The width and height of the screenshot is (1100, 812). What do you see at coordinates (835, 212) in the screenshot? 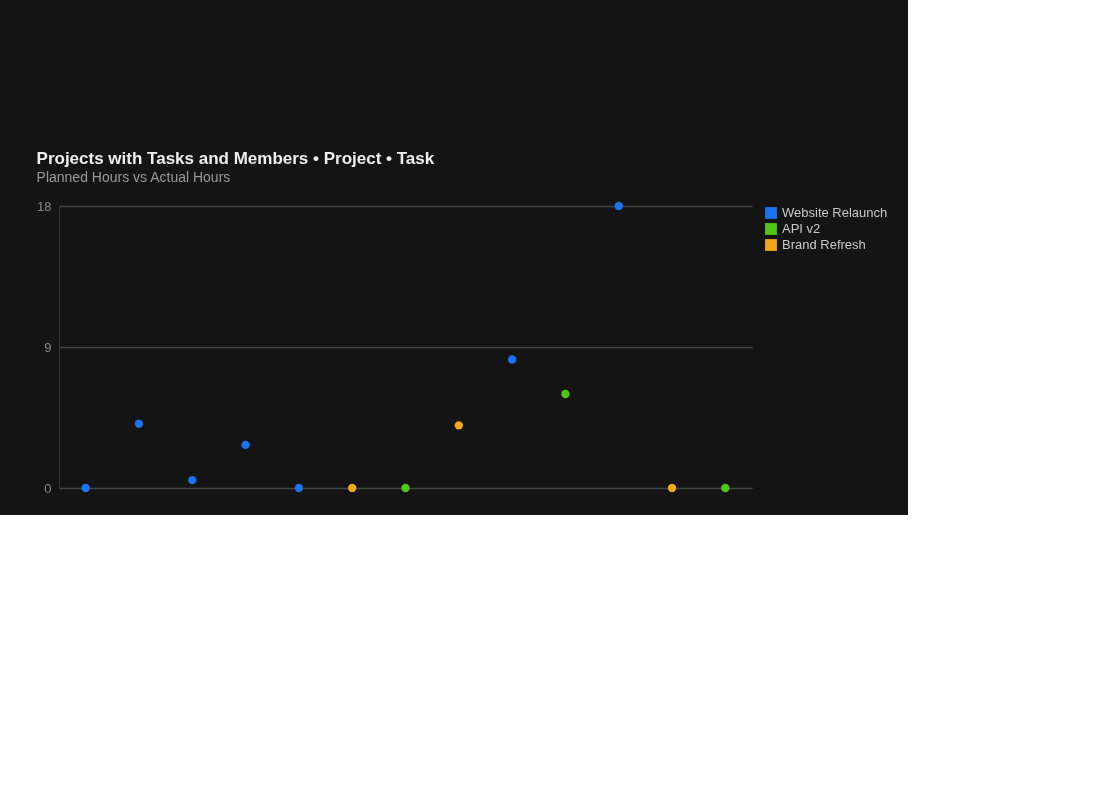
I see `legend-label: Website Relaunch` at bounding box center [835, 212].